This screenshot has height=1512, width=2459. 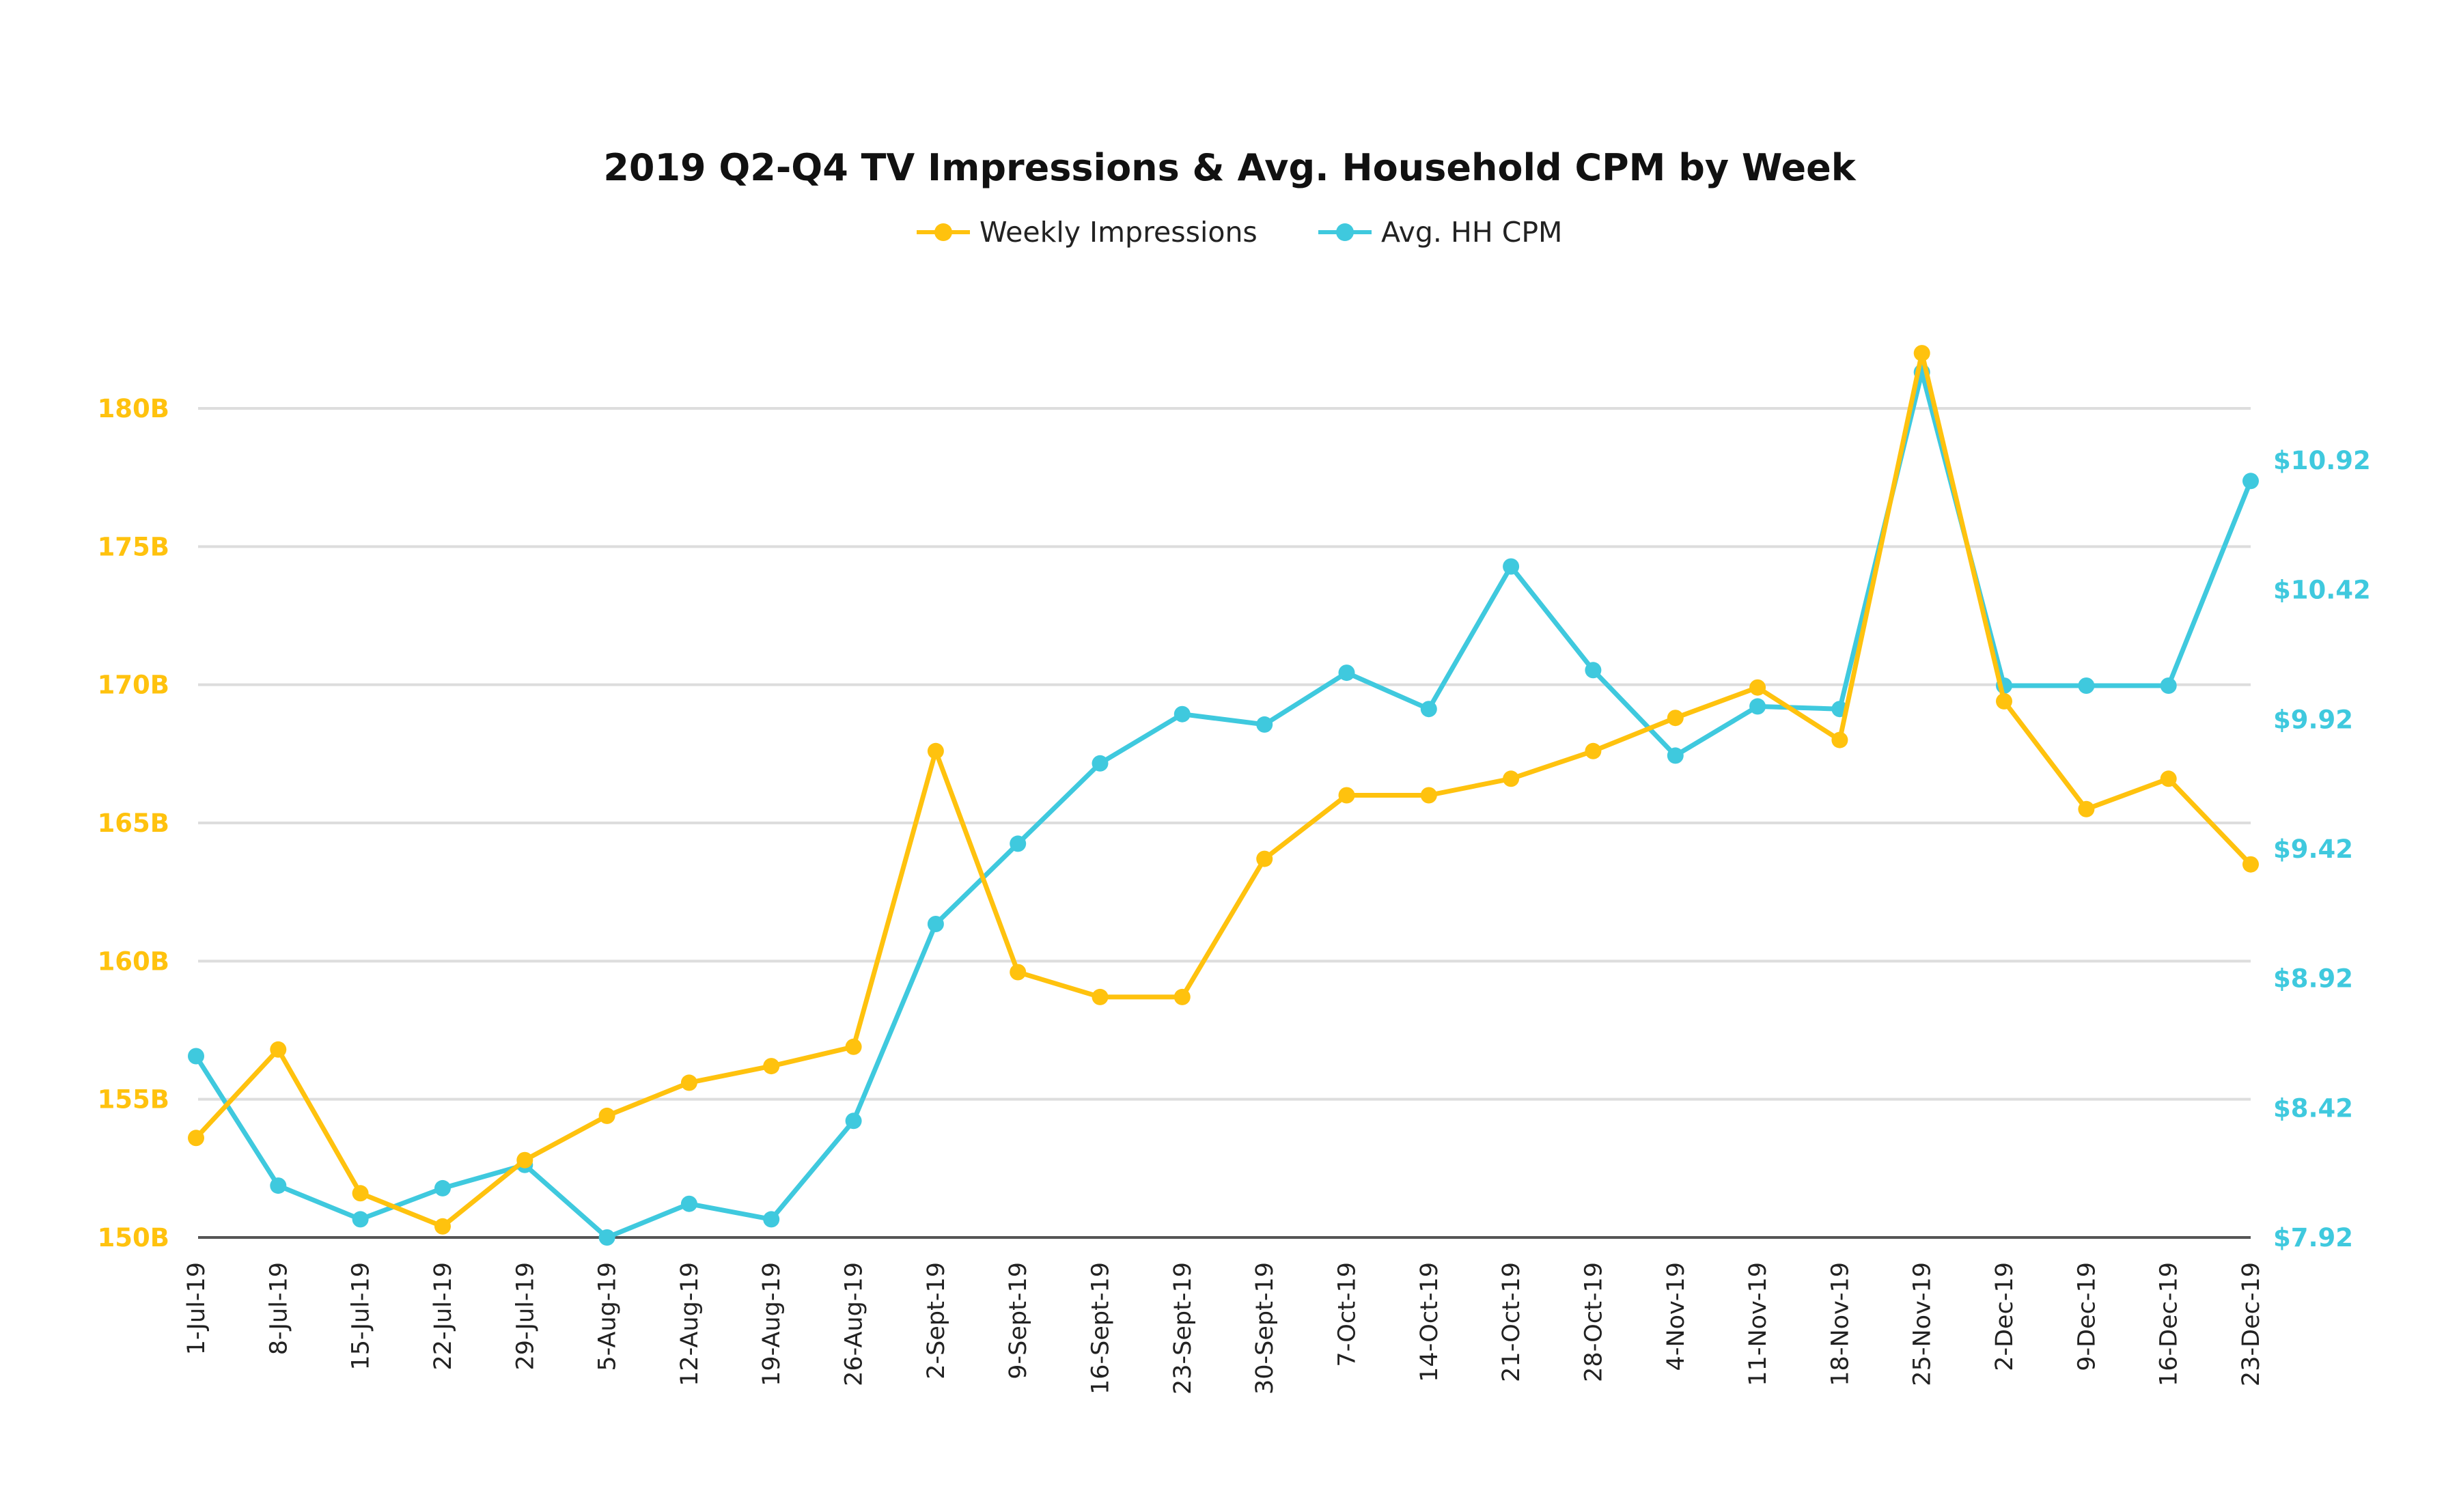 I want to click on right-y-tick-label: $8.92, so click(x=2313, y=979).